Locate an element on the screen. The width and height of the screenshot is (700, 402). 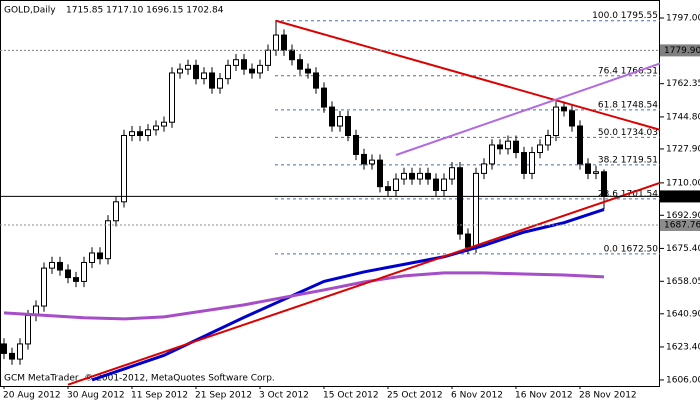
y-tick-label: 1727.90 is located at coordinates (683, 149).